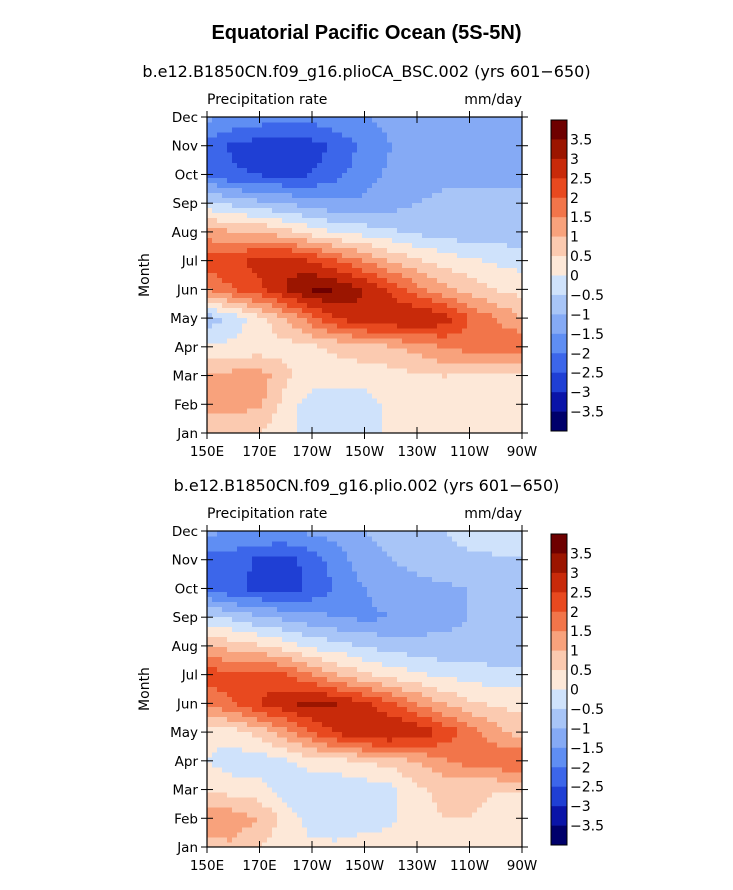 The image size is (733, 890). Describe the element at coordinates (559, 304) in the screenshot. I see `colorbar-box` at that location.